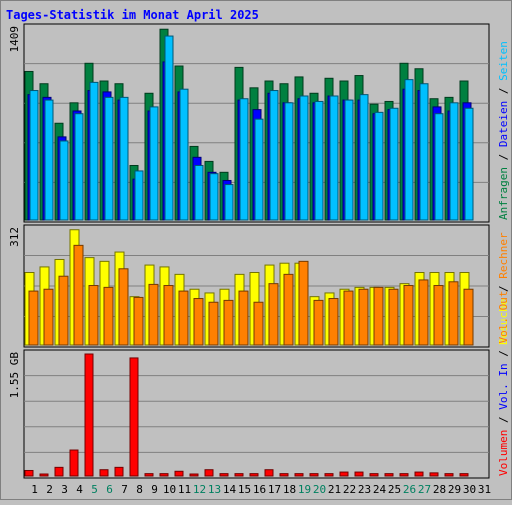 Image resolution: width=512 pixels, height=505 pixels. What do you see at coordinates (304, 489) in the screenshot?
I see `x-label-day-19: 19` at bounding box center [304, 489].